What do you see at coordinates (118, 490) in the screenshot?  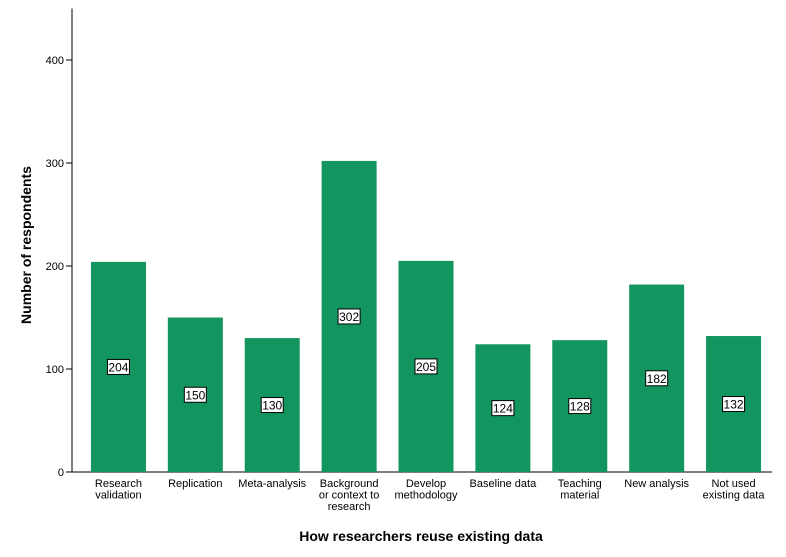 I see `x-tick-label: Research validation` at bounding box center [118, 490].